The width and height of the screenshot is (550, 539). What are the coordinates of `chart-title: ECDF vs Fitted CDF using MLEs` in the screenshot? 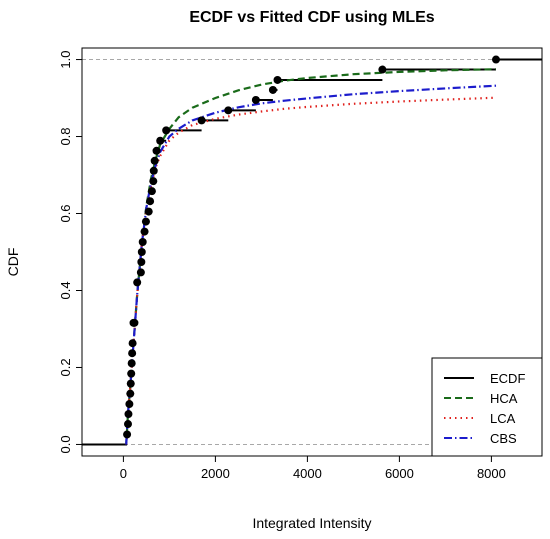 It's located at (311, 17).